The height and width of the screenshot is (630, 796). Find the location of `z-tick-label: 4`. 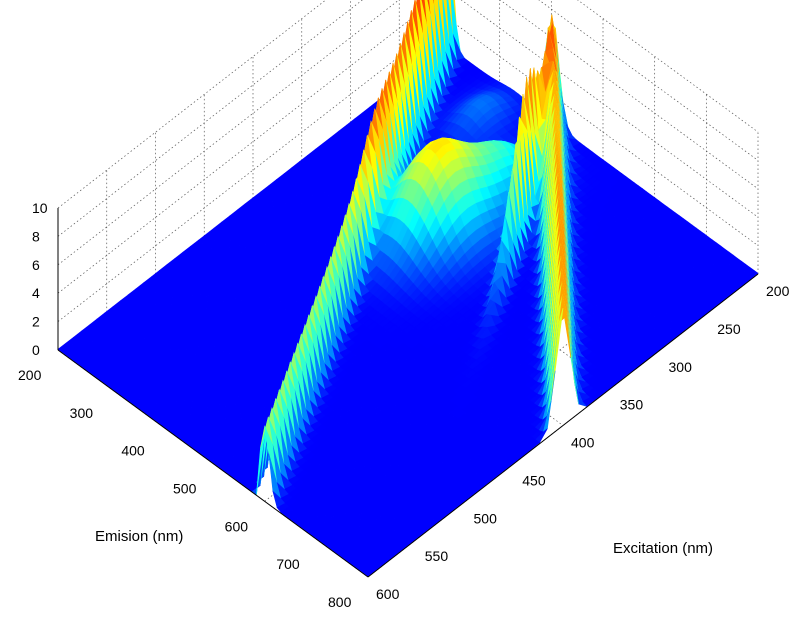

z-tick-label: 4 is located at coordinates (36, 293).